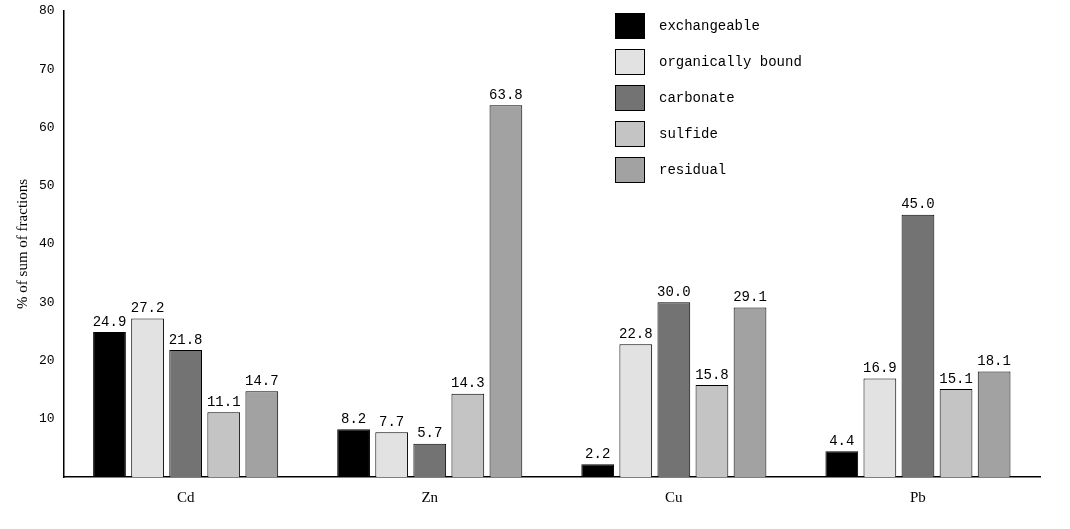 The image size is (1070, 529). What do you see at coordinates (46, 127) in the screenshot?
I see `y-tick-label: 60` at bounding box center [46, 127].